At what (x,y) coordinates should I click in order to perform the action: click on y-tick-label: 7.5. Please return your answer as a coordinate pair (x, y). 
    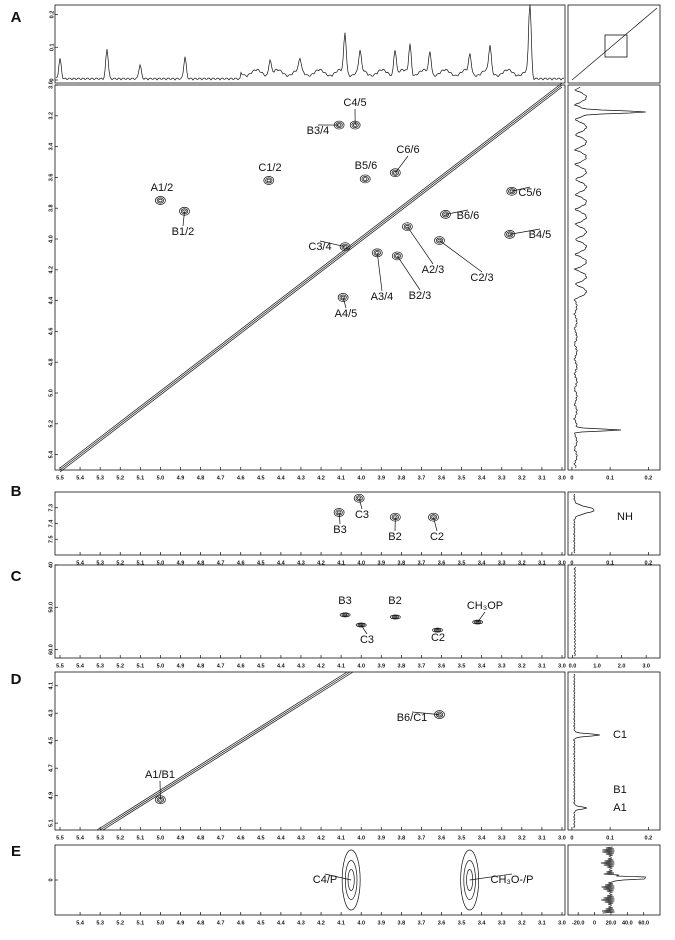
    Looking at the image, I should click on (51, 539).